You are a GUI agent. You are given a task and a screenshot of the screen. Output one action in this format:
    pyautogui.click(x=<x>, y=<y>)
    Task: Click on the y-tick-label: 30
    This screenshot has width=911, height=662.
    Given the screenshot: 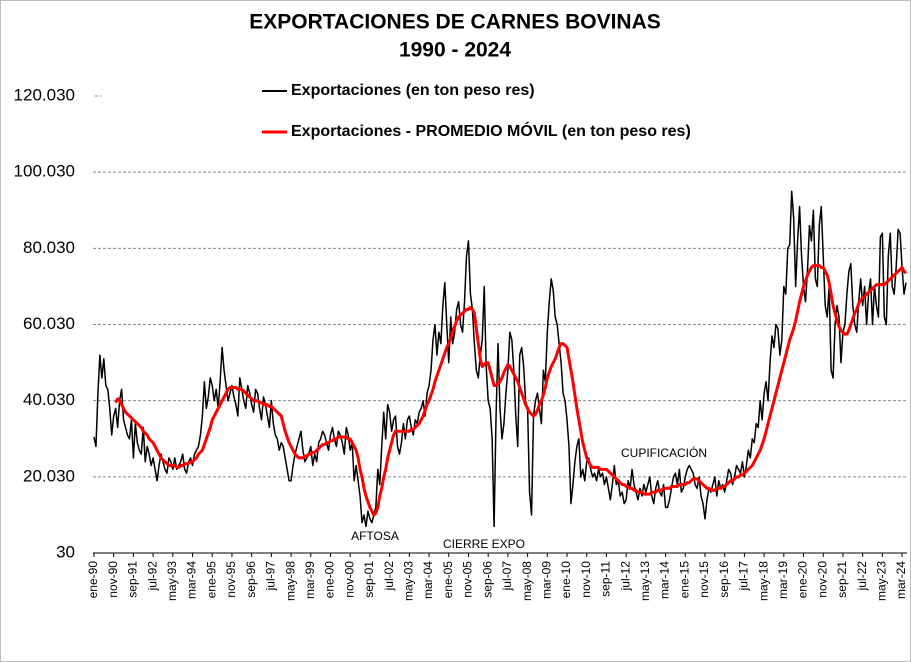 What is the action you would take?
    pyautogui.click(x=65, y=551)
    